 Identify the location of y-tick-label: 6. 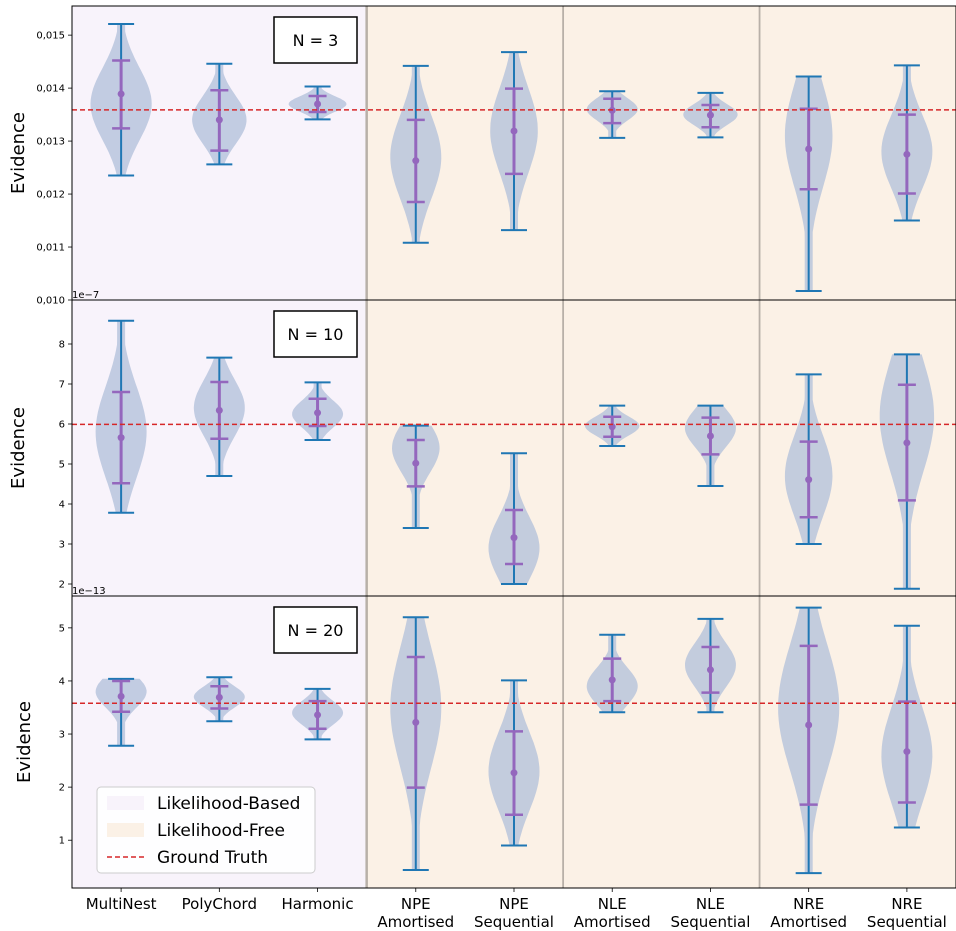
(62, 425).